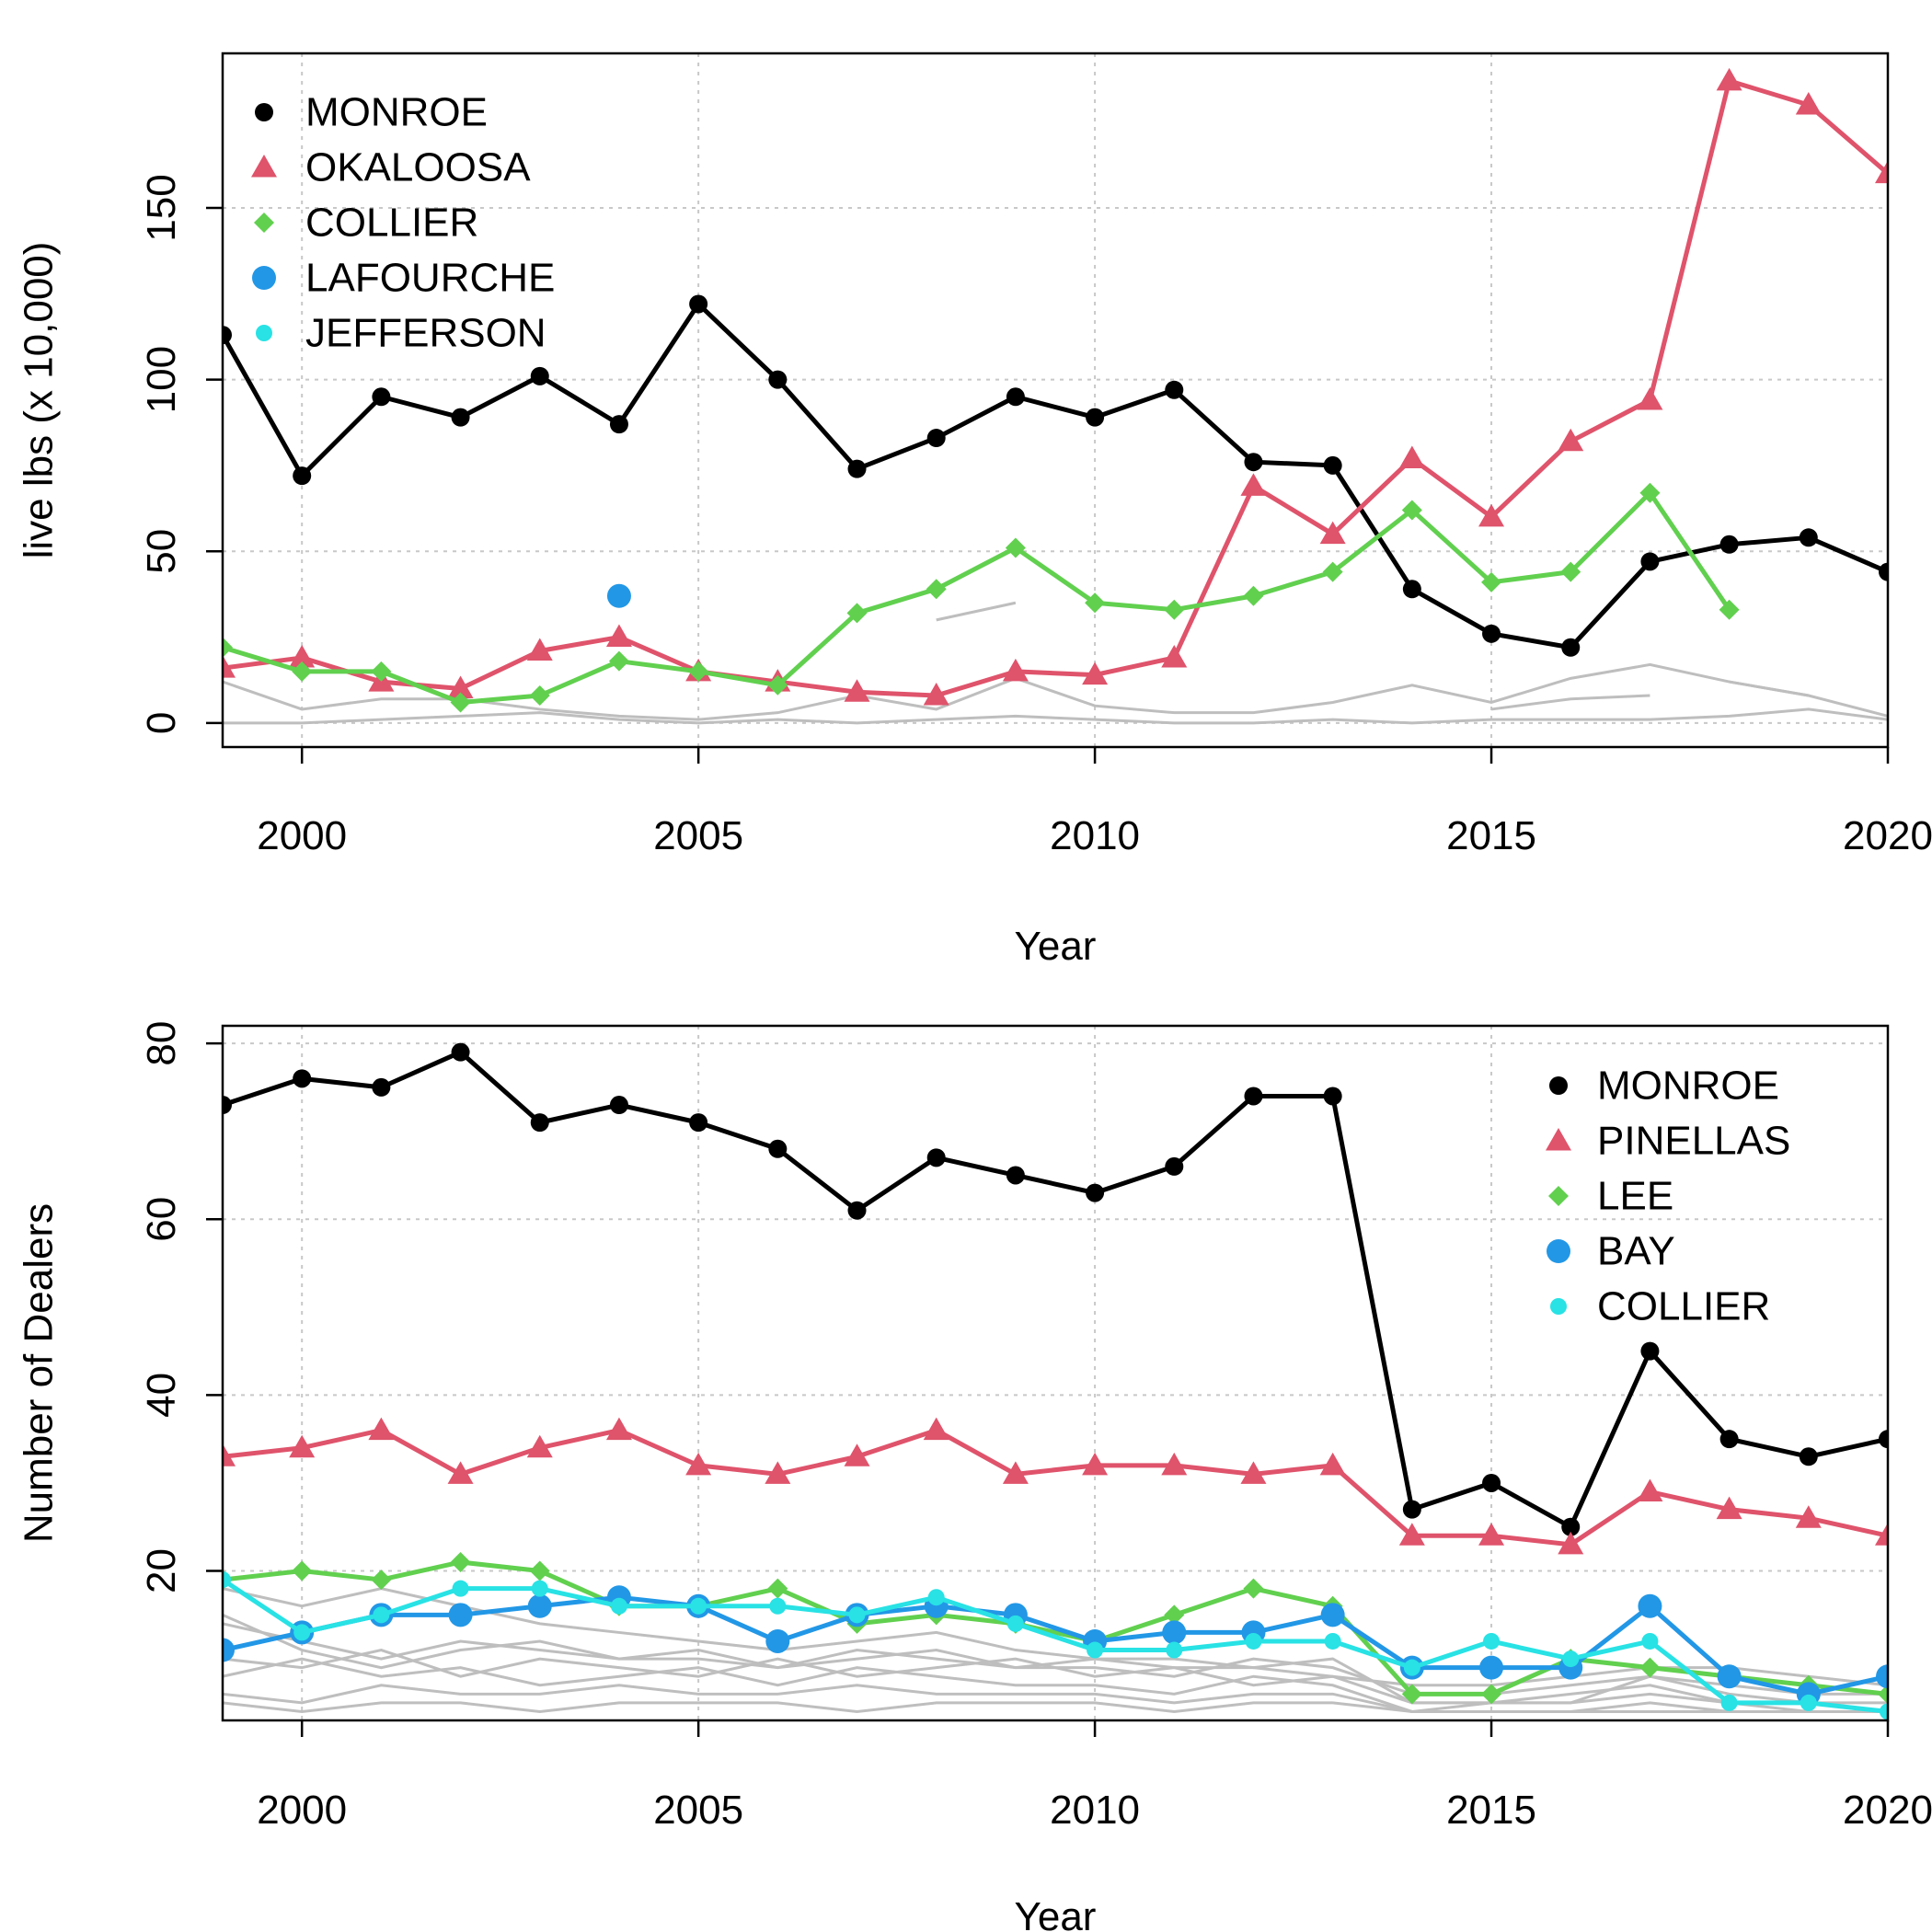 The width and height of the screenshot is (1932, 1932). I want to click on series-pinellas-line, so click(1055, 1487).